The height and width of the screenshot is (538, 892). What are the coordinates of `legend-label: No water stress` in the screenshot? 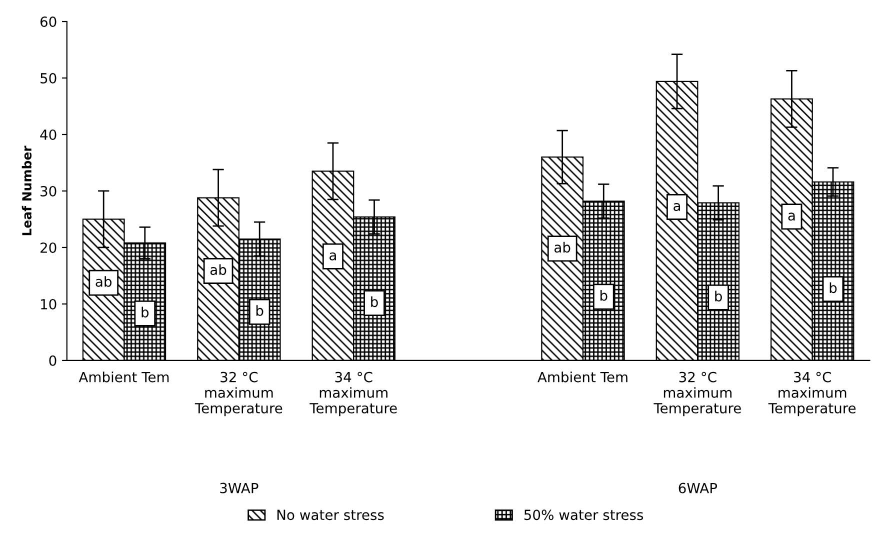 It's located at (330, 515).